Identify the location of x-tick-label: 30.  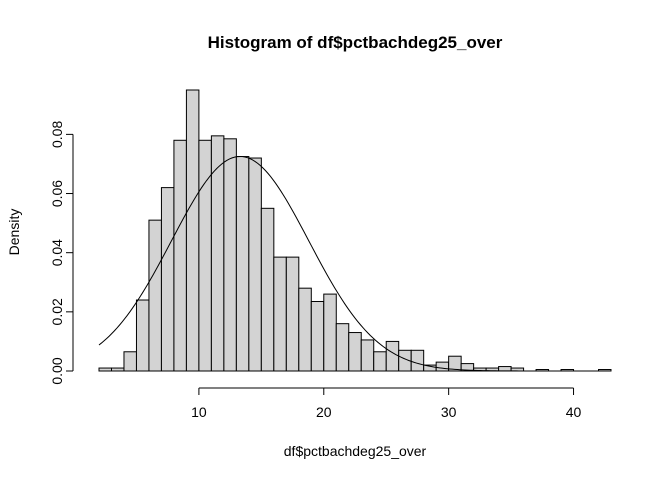
(449, 412).